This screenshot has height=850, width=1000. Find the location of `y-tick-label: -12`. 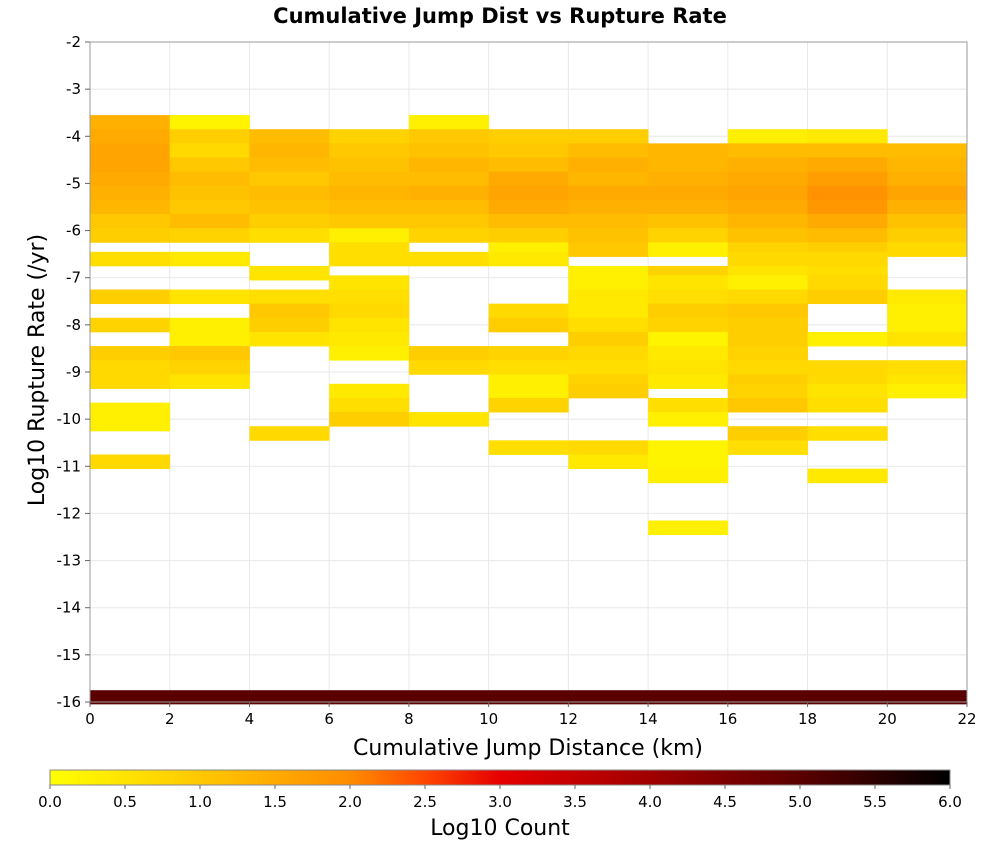

y-tick-label: -12 is located at coordinates (69, 513).